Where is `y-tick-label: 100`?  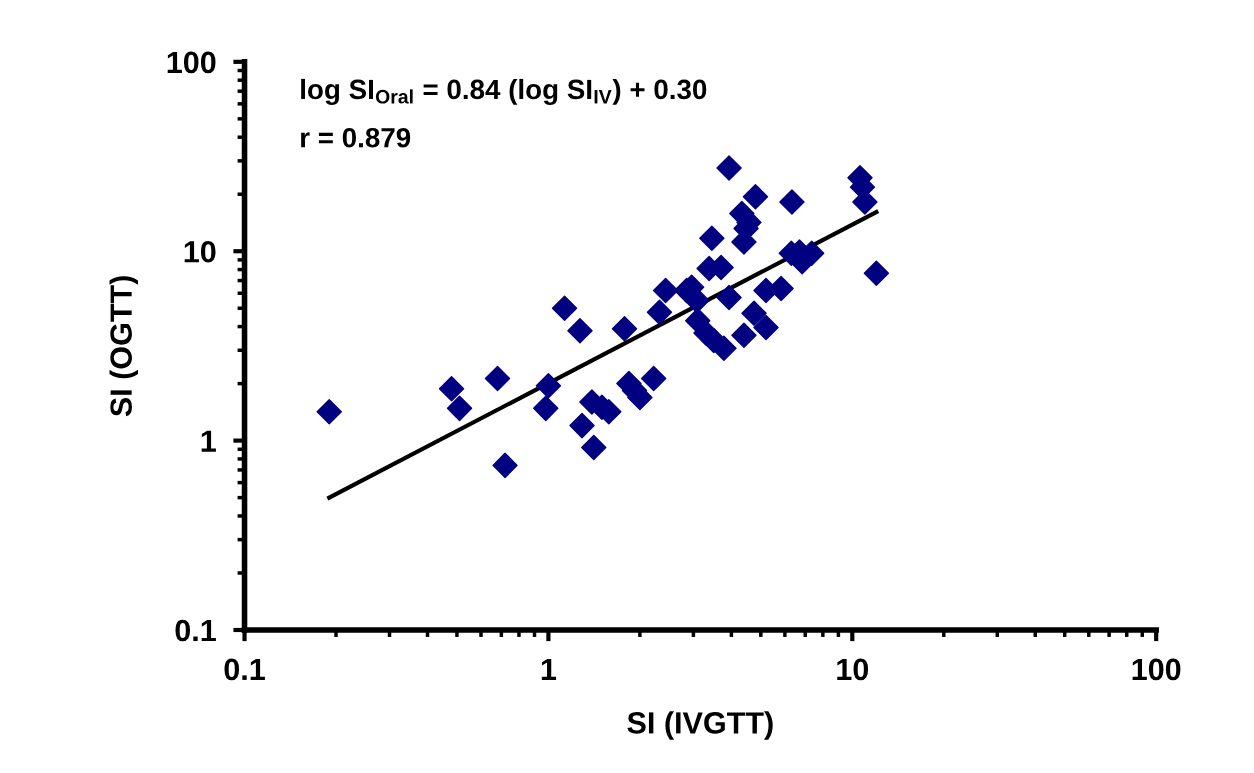
y-tick-label: 100 is located at coordinates (191, 62).